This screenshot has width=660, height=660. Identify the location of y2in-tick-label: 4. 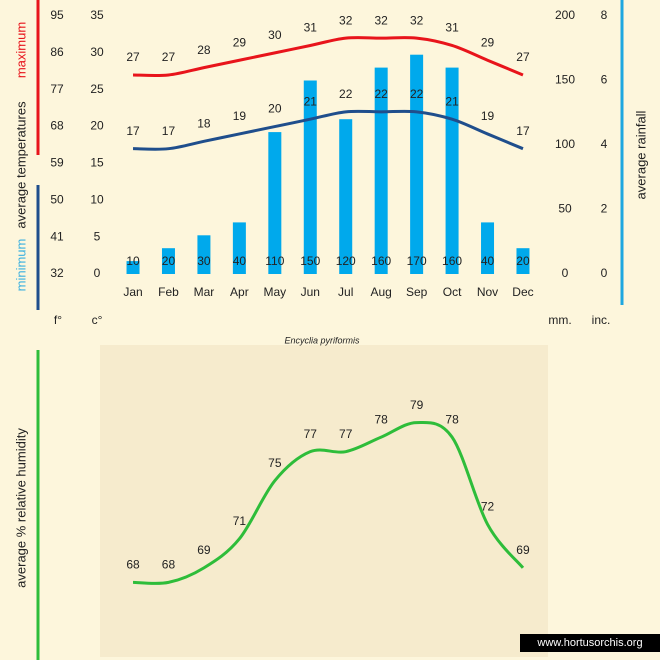
(604, 144).